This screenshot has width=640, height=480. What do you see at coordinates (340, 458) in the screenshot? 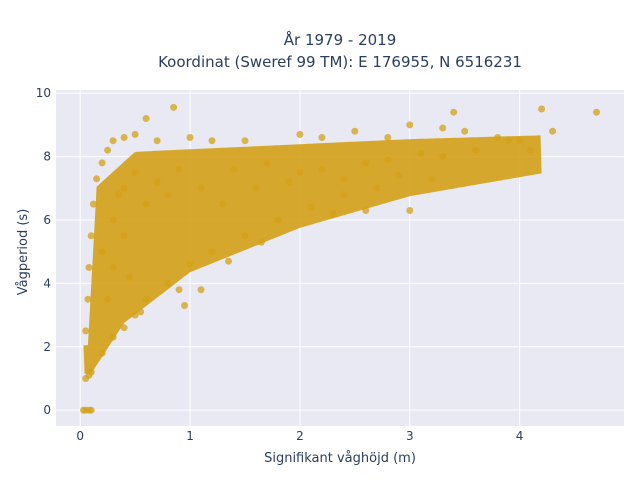
I see `x-axis-title: Signifikant våghöjd (m)` at bounding box center [340, 458].